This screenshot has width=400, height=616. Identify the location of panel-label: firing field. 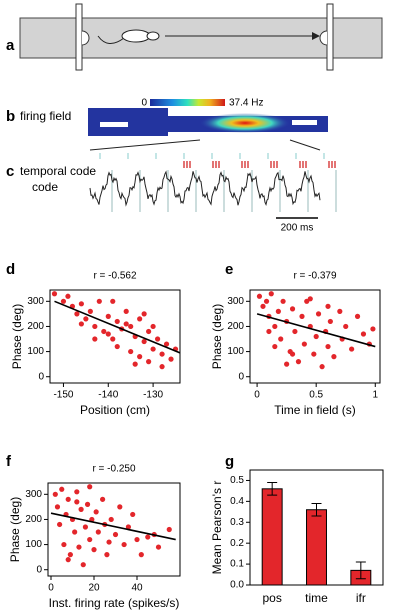
(45, 116).